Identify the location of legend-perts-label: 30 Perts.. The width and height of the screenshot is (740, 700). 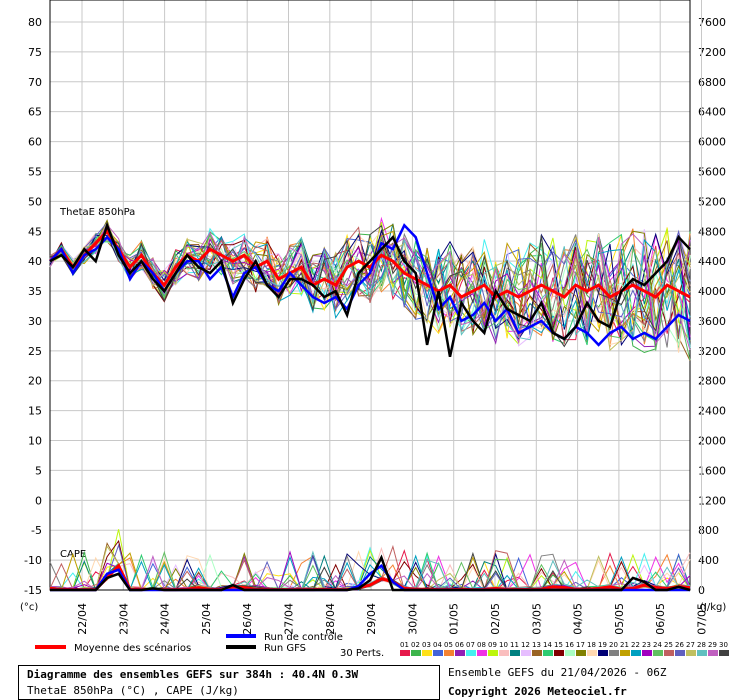
(362, 653).